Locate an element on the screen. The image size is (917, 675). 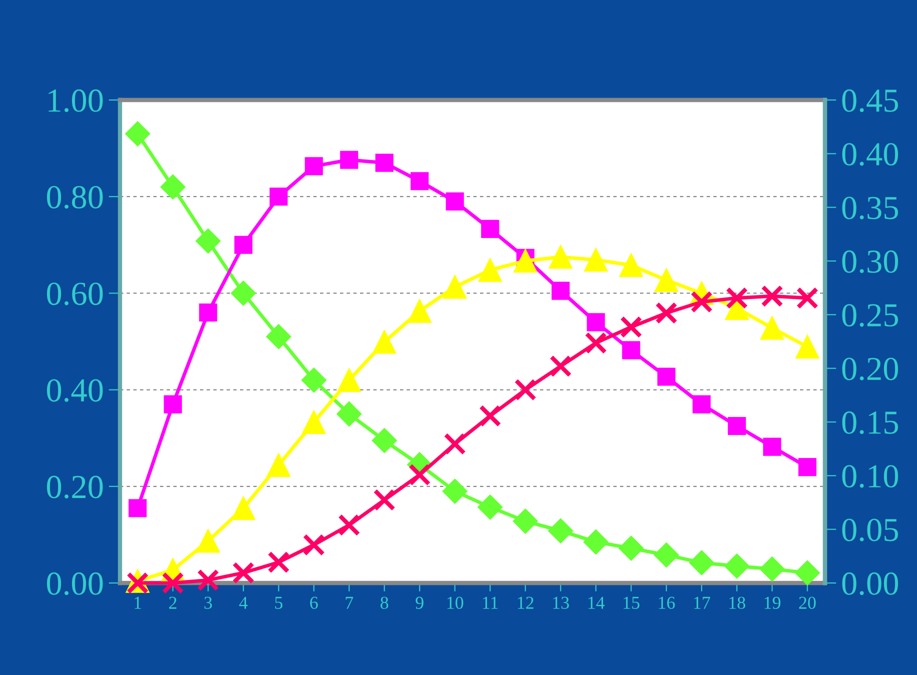
x-tick-label: 5 is located at coordinates (278, 602).